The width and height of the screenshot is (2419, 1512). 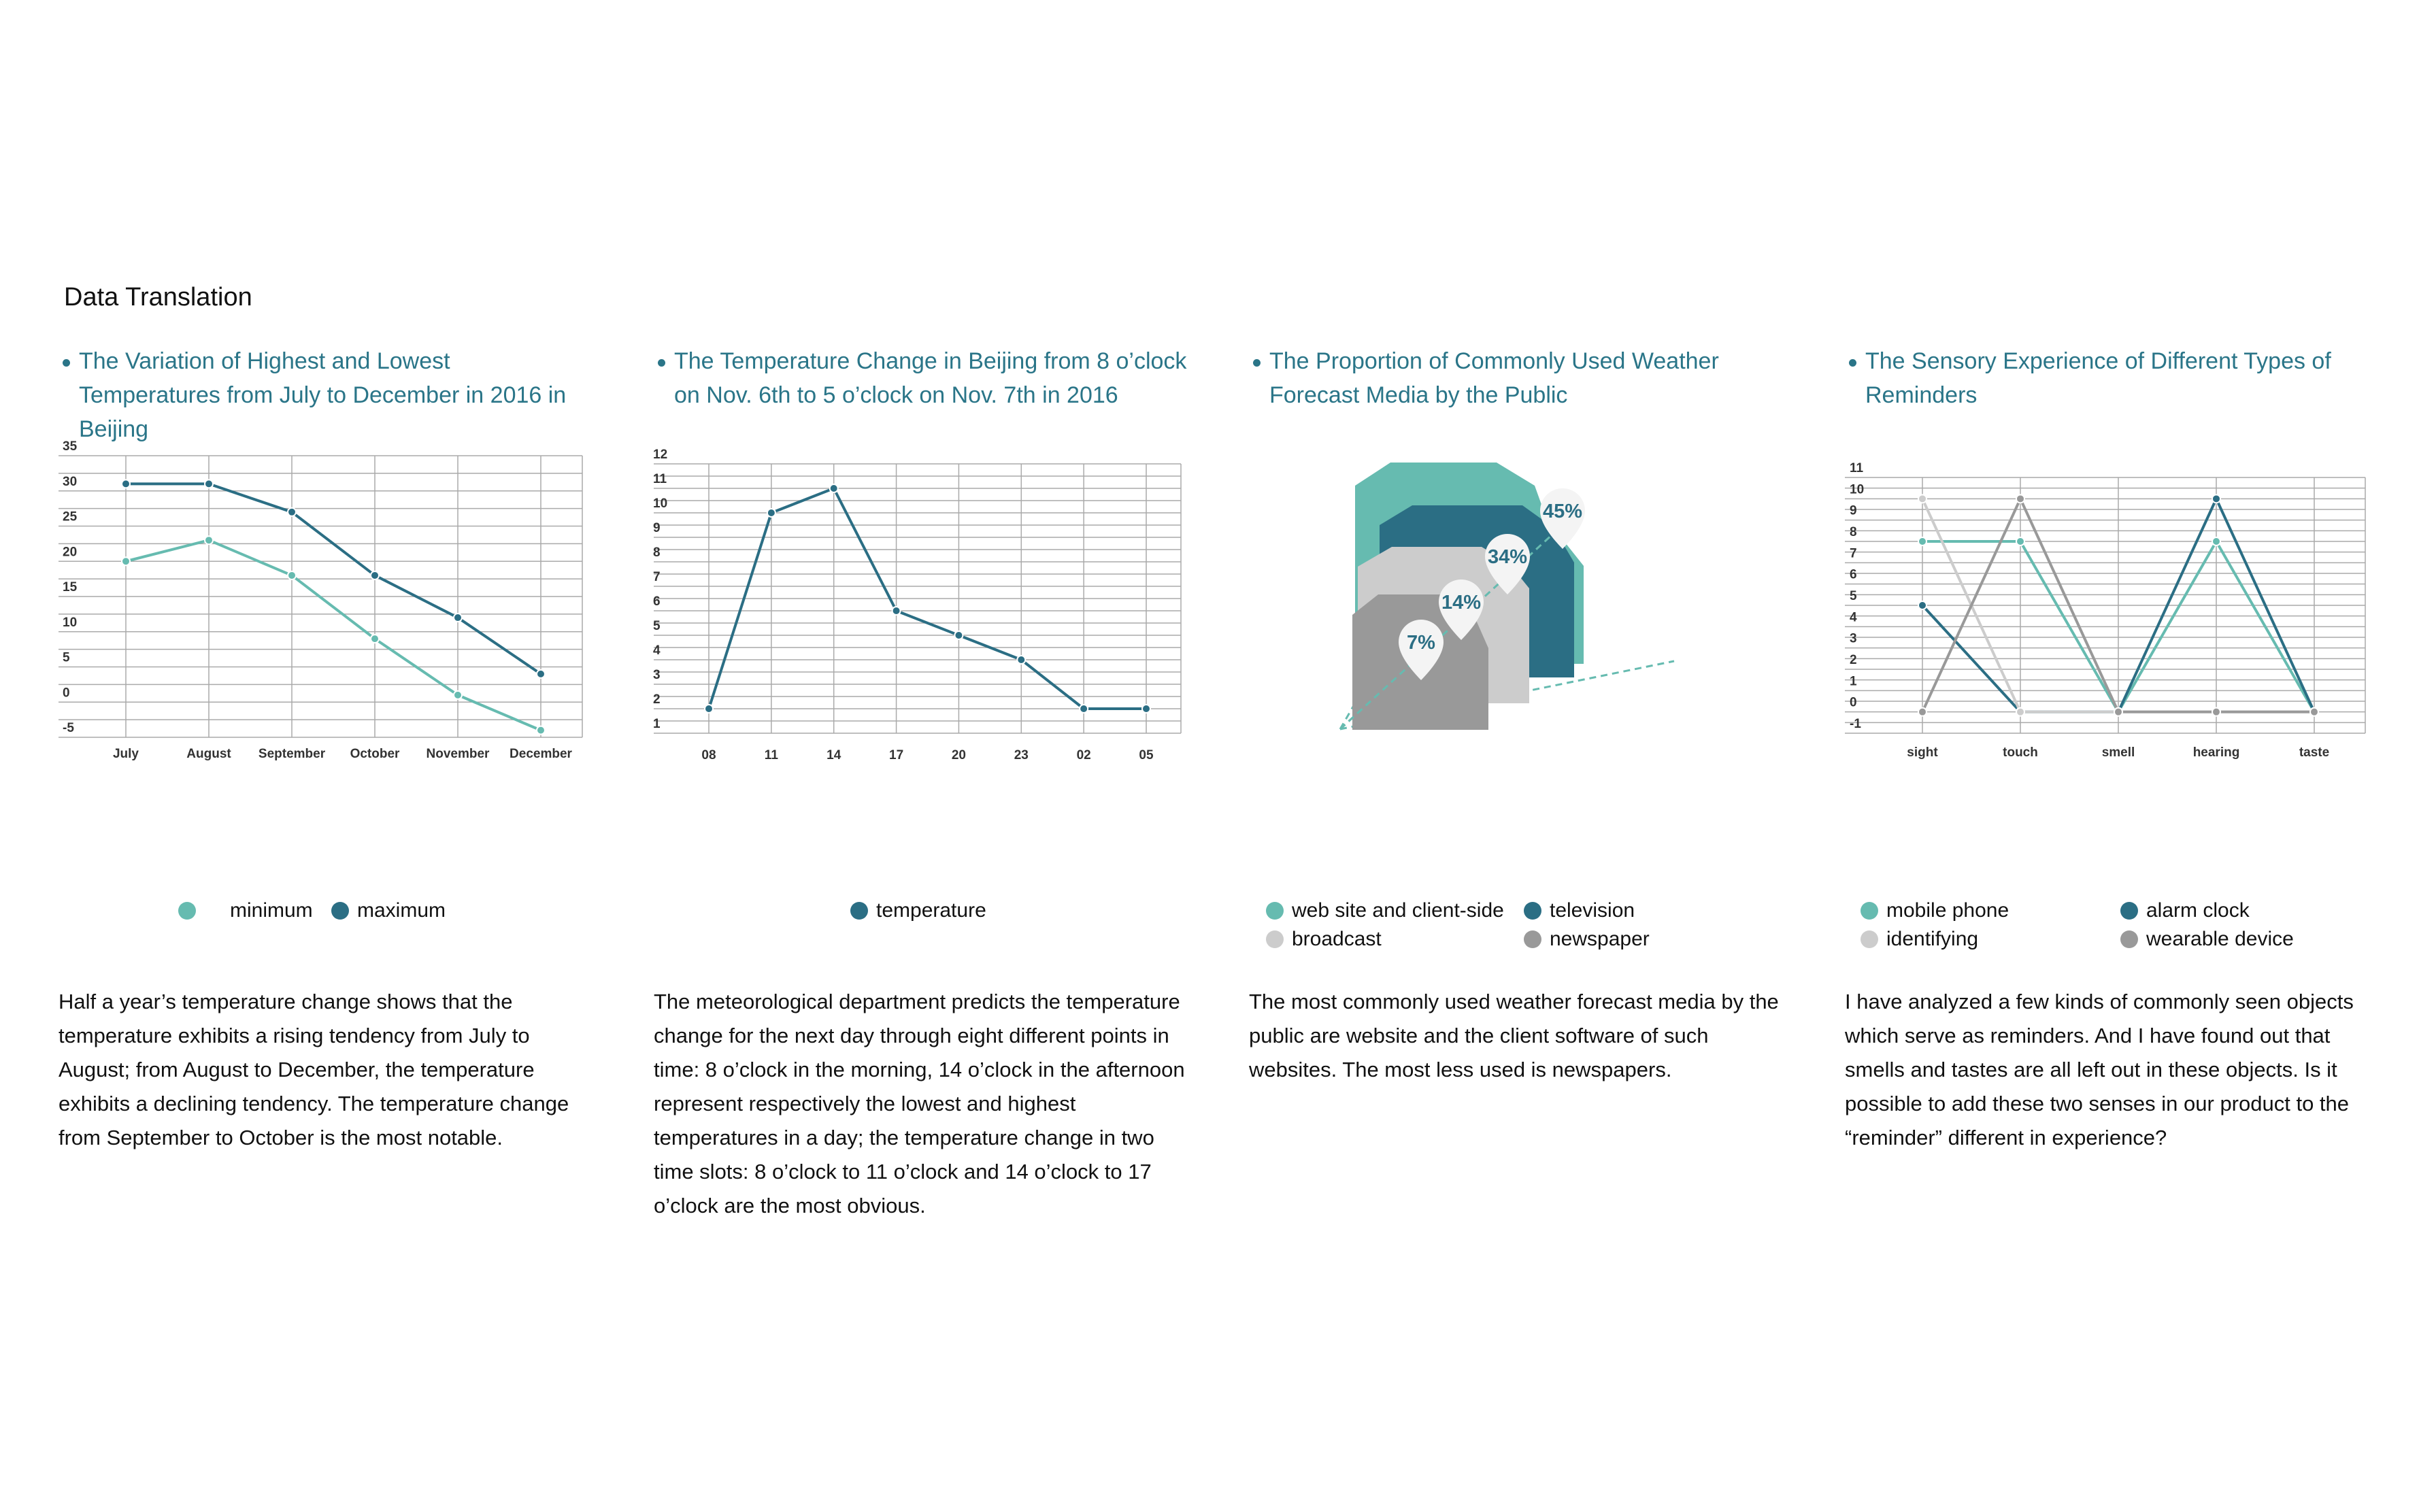 I want to click on legend-item-website: web site and client-side, so click(x=1385, y=910).